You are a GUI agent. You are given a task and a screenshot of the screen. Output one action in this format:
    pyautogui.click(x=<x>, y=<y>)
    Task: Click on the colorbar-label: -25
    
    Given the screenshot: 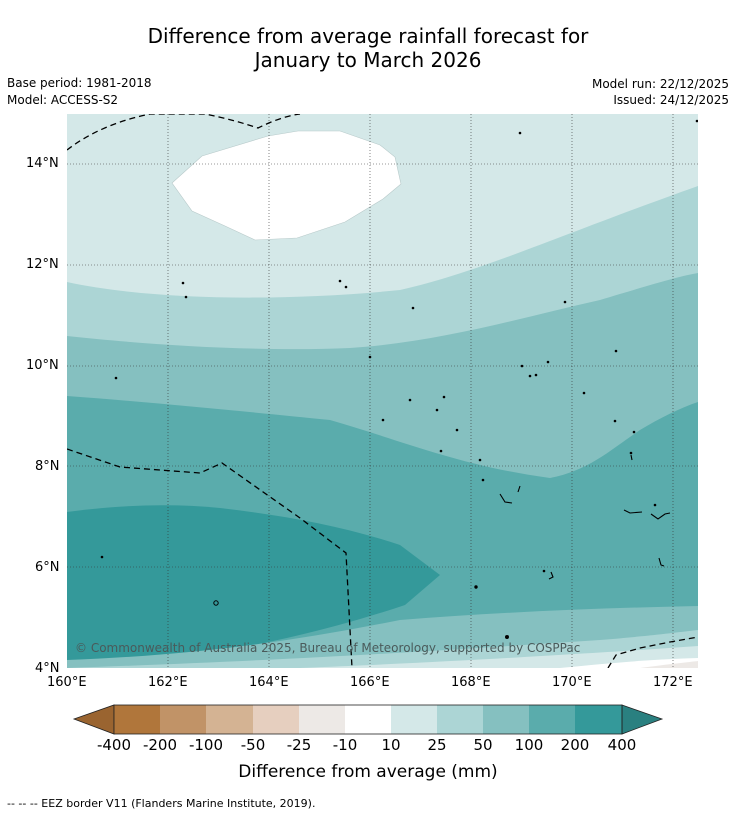 What is the action you would take?
    pyautogui.click(x=299, y=745)
    